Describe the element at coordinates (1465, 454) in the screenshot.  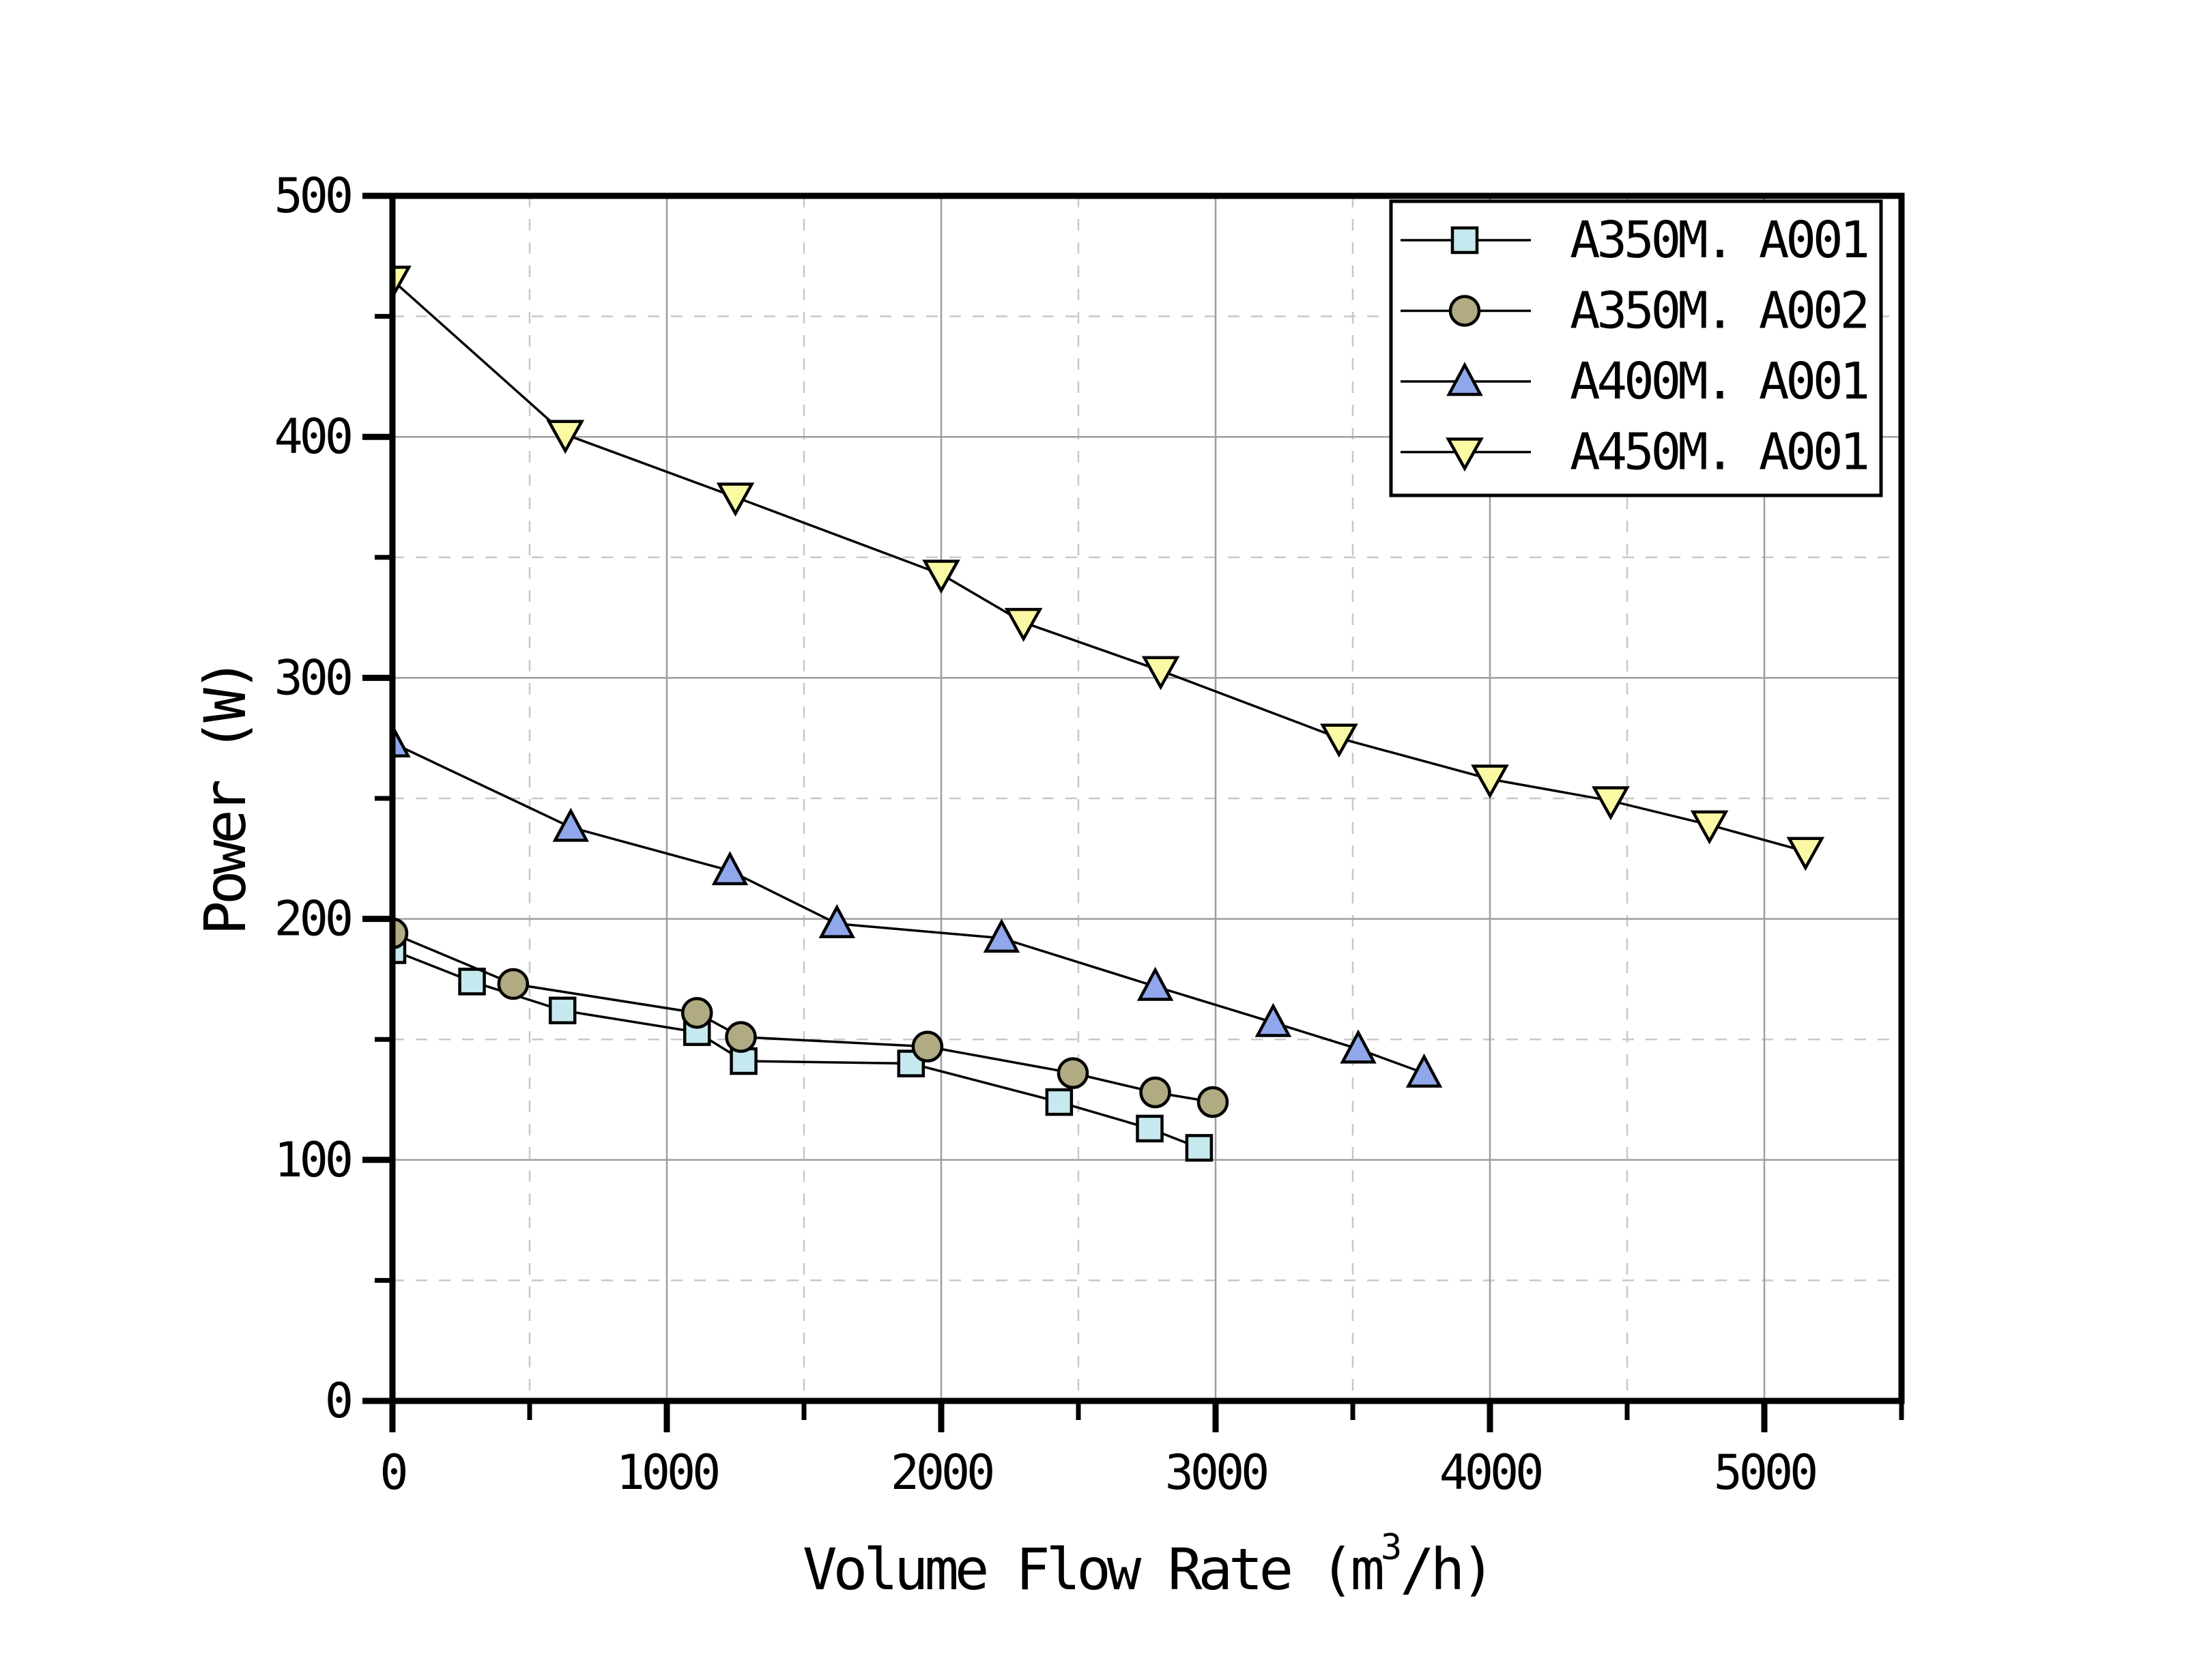
I see `legend-marker-triangle-down` at that location.